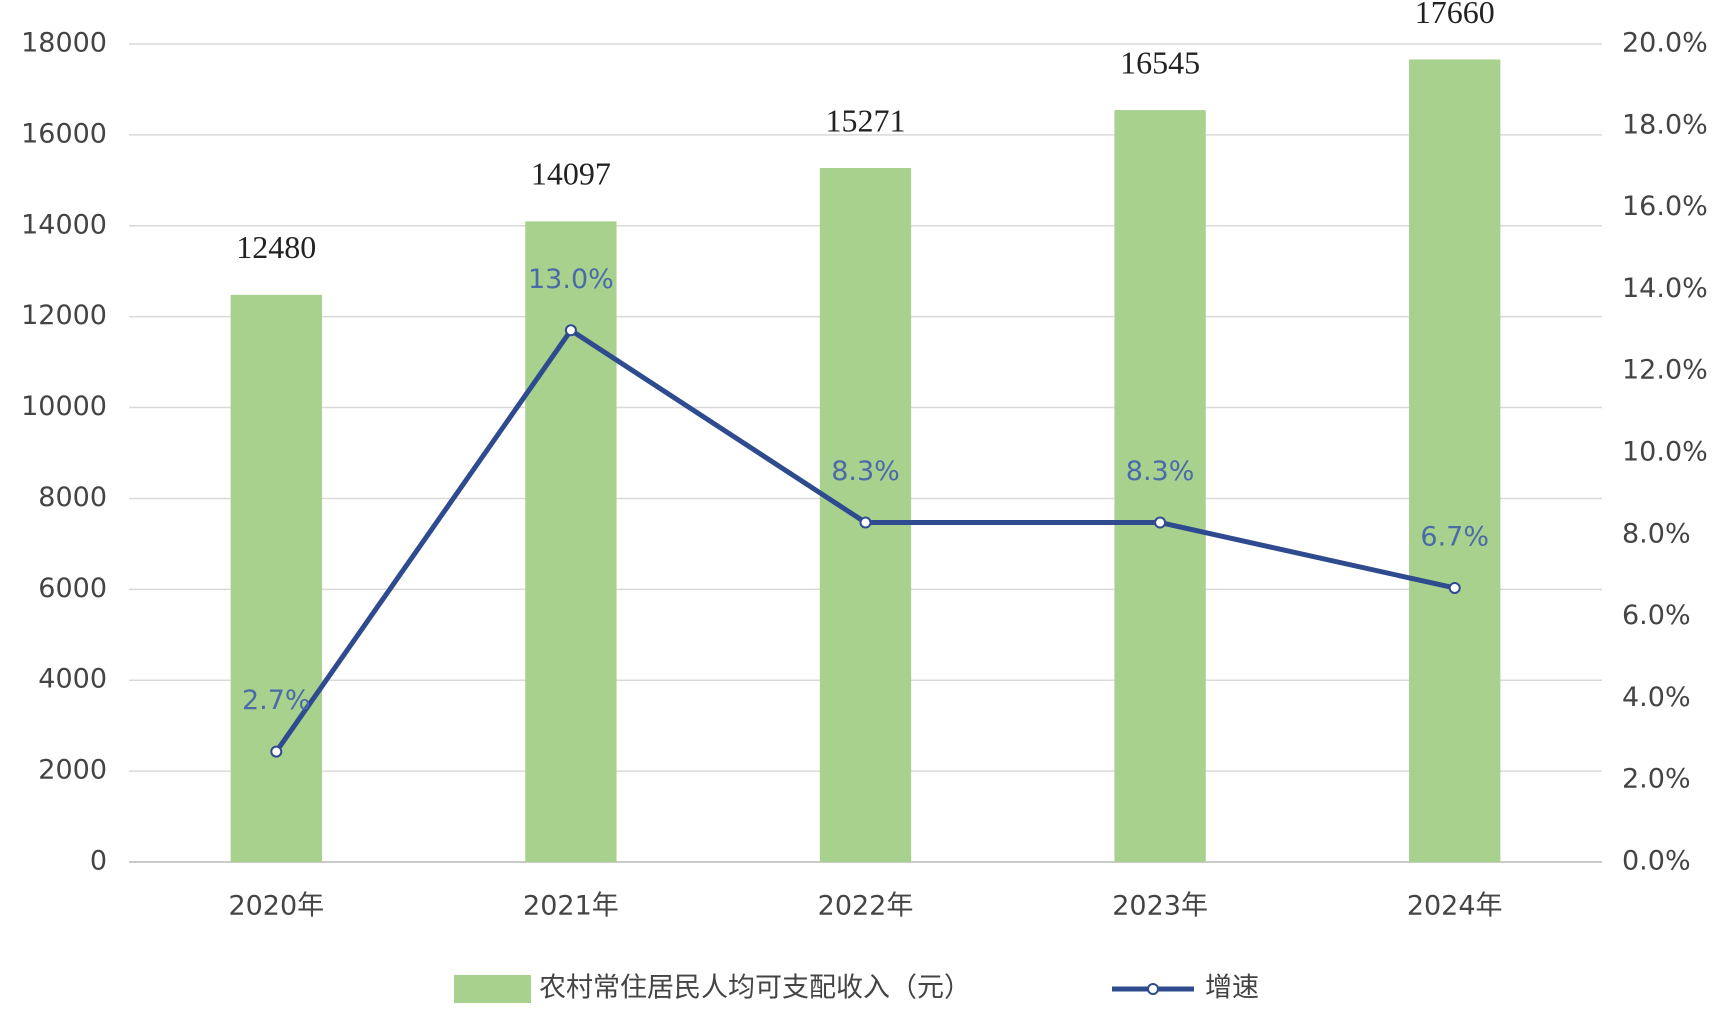 This screenshot has height=1011, width=1718. Describe the element at coordinates (64, 315) in the screenshot. I see `y-tick-label: 12000` at that location.